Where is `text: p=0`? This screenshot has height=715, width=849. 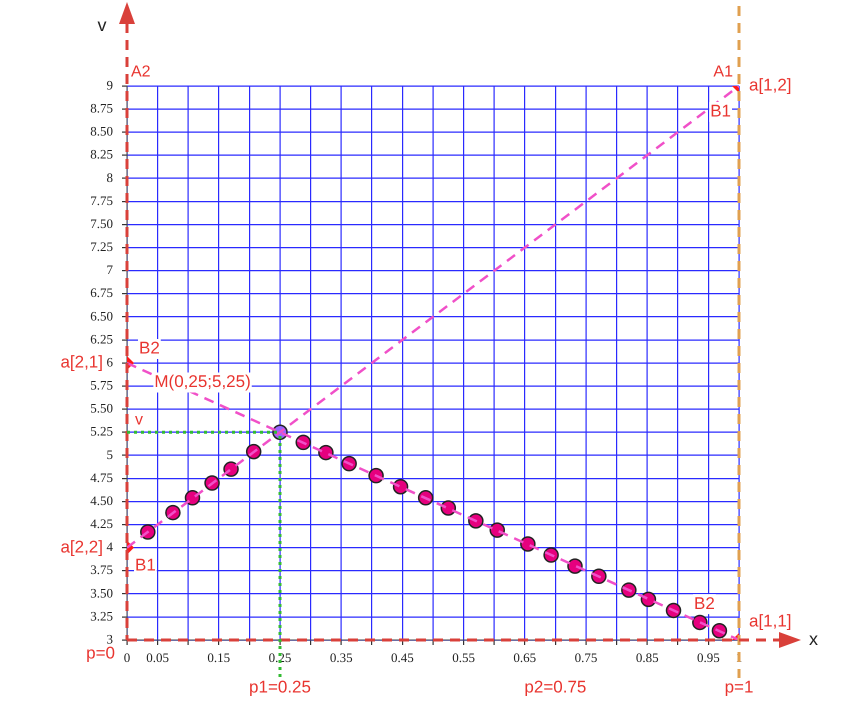 text: p=0 is located at coordinates (100, 653).